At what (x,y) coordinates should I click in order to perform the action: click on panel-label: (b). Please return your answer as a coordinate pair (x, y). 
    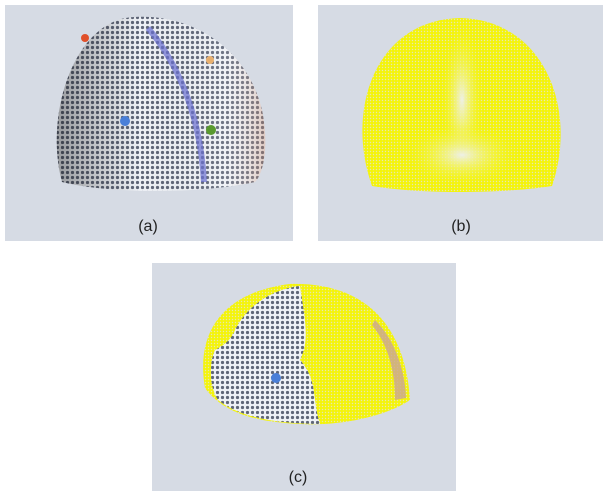
    Looking at the image, I should click on (461, 226).